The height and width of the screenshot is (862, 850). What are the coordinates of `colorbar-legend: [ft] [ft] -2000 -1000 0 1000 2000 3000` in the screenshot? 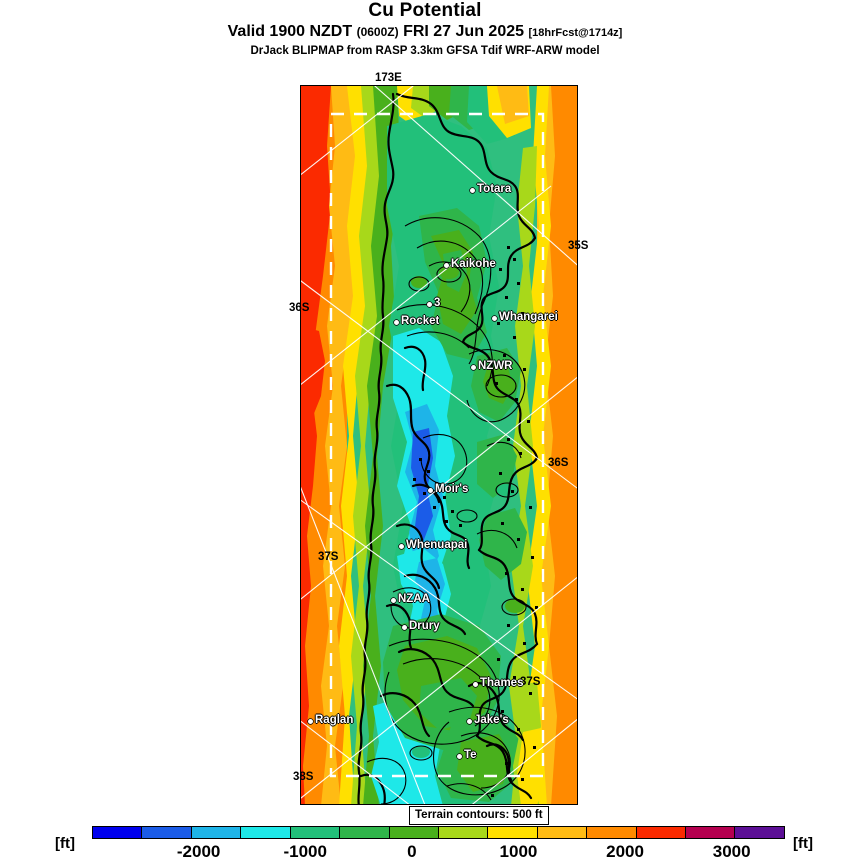 It's located at (425, 843).